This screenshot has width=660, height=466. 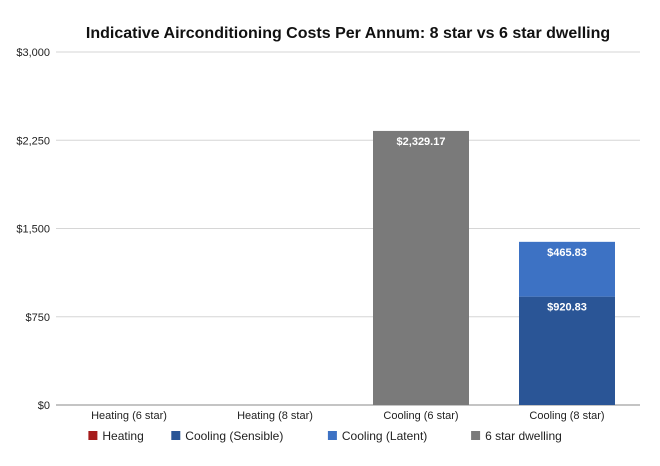 What do you see at coordinates (33, 230) in the screenshot?
I see `y-tick-label: $1,500` at bounding box center [33, 230].